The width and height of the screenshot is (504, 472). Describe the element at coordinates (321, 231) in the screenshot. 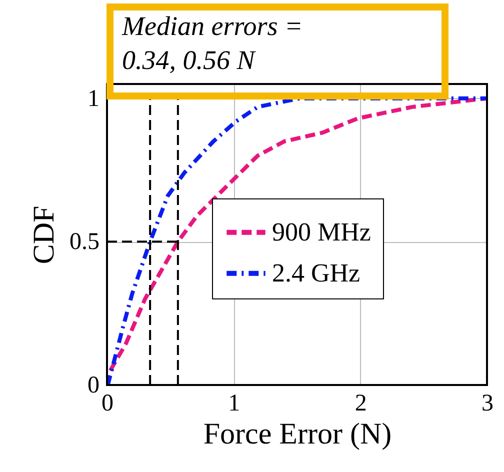

I see `legend-label: 900 MHz` at that location.